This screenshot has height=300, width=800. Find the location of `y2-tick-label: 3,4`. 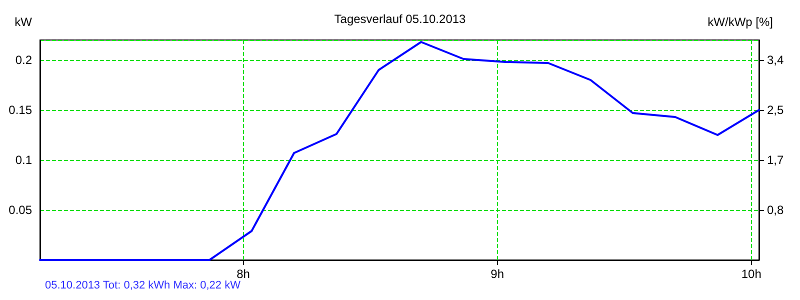

y2-tick-label: 3,4 is located at coordinates (775, 60).